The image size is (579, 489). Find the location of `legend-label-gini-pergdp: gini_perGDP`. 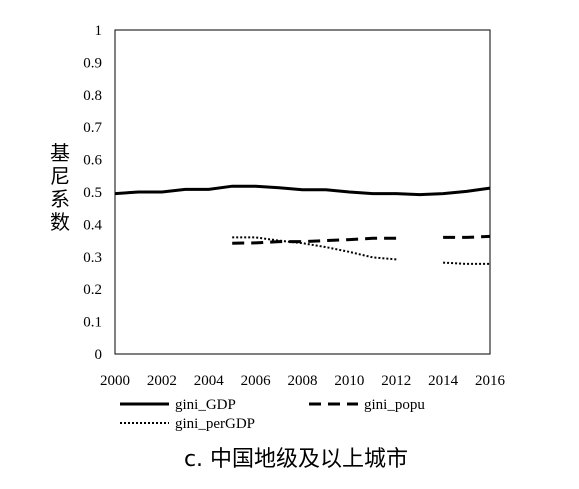

legend-label-gini-pergdp: gini_perGDP is located at coordinates (215, 424).